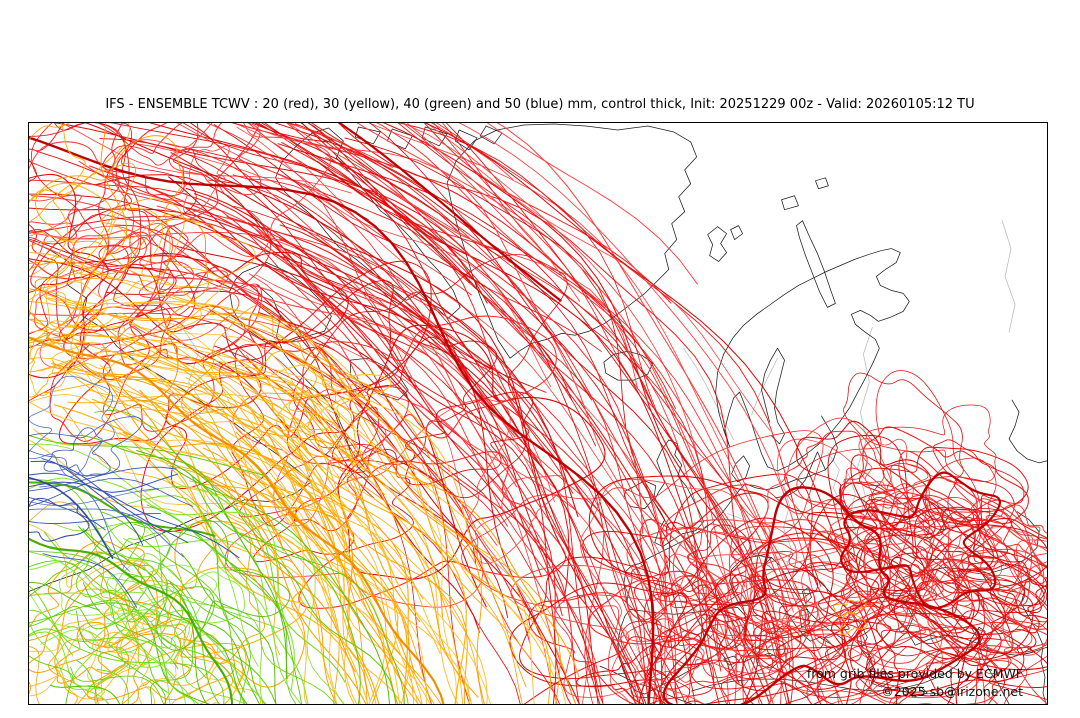  Describe the element at coordinates (134, 491) in the screenshot. I see `ensemble-blue-50mm-layer` at that location.